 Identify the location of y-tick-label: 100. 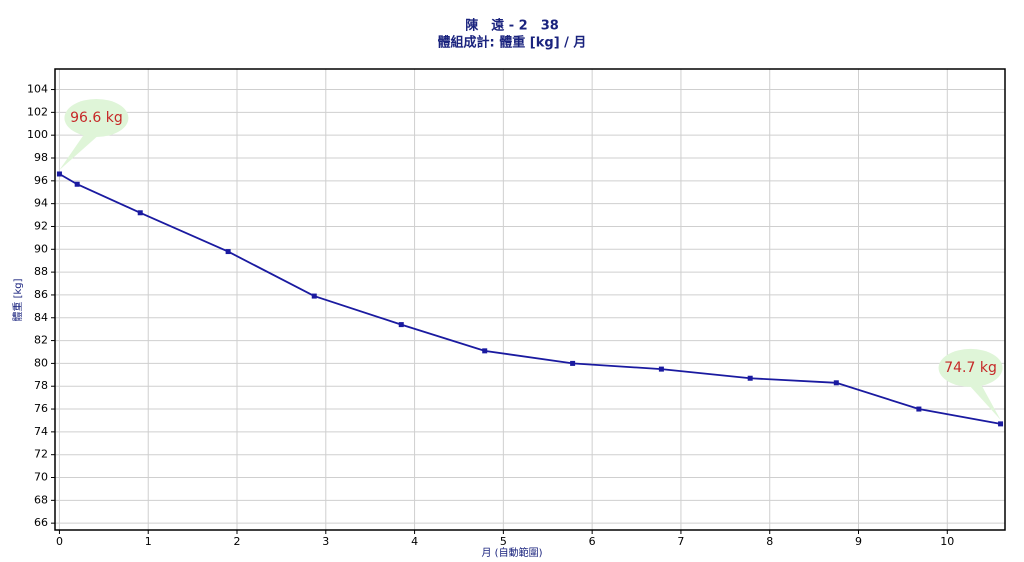
(37, 134).